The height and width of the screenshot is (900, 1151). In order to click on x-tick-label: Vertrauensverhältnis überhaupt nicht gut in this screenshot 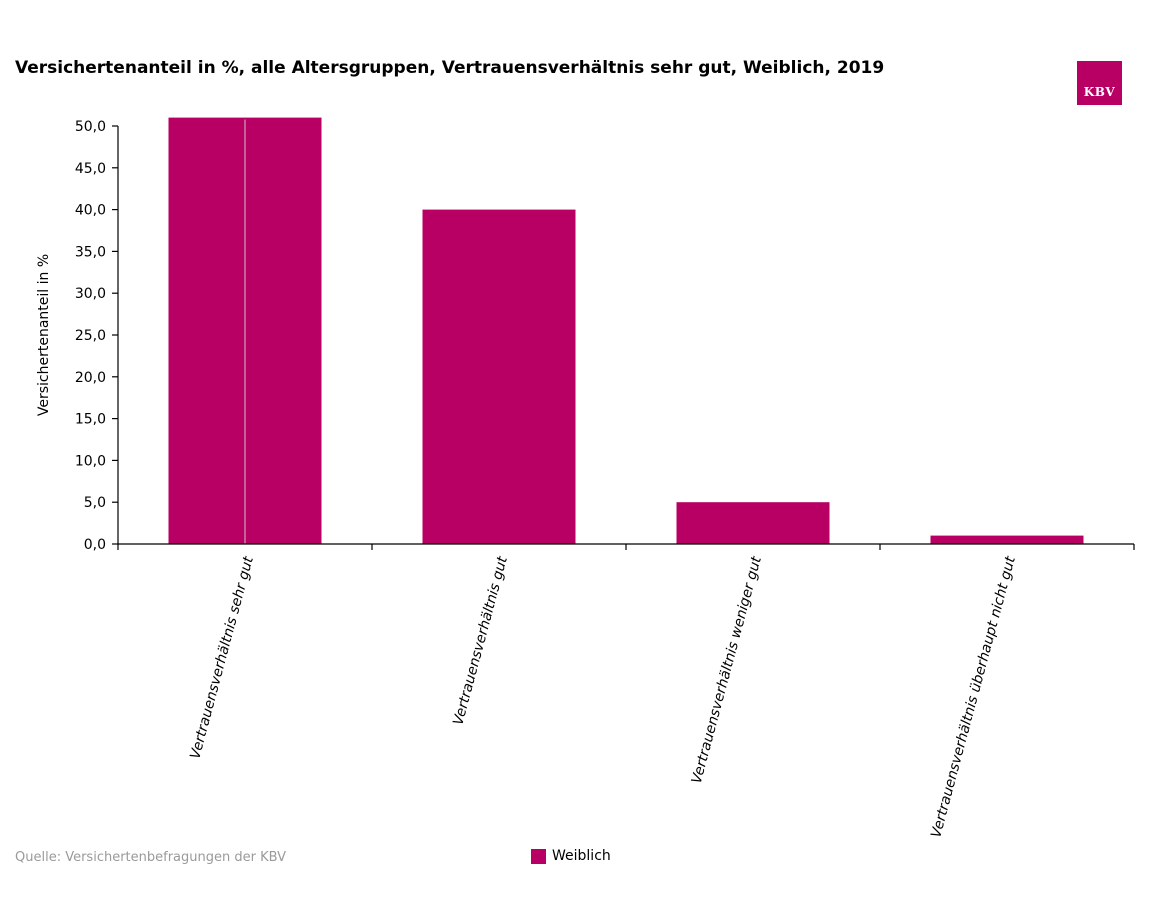, I will do `click(973, 696)`.